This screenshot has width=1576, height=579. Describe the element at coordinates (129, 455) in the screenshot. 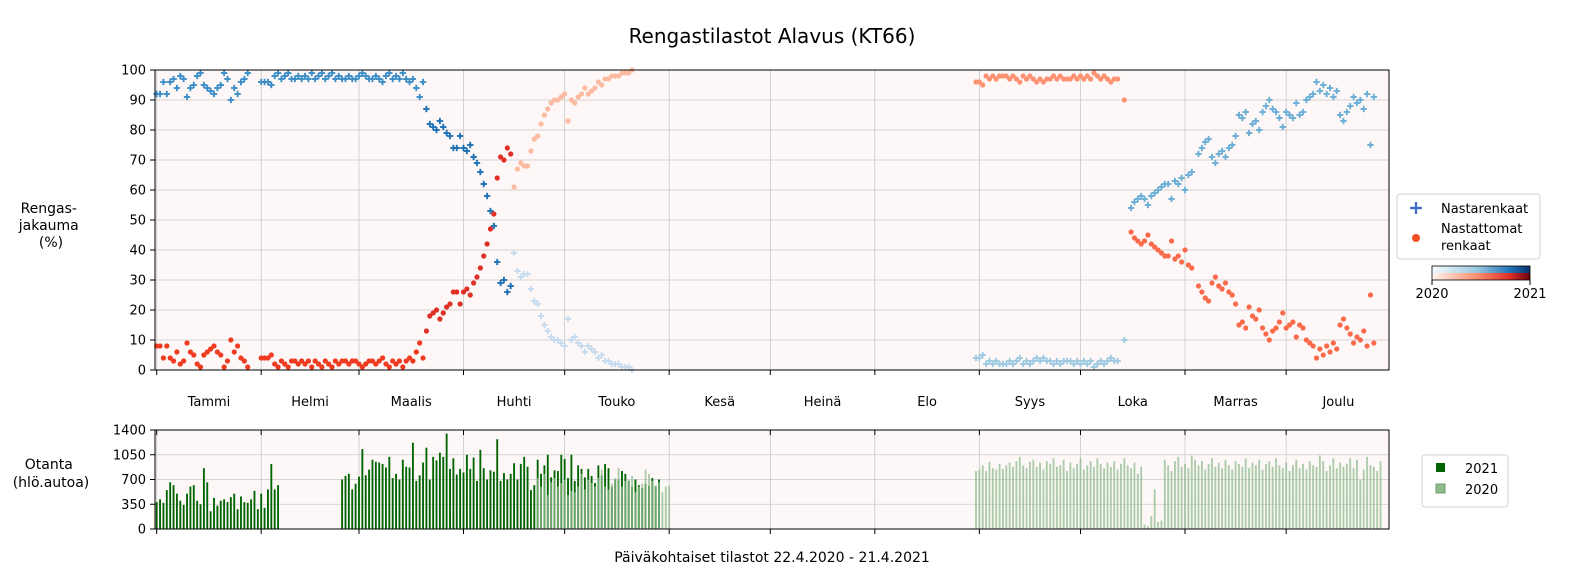

I see `y-tick-label: 1050` at that location.